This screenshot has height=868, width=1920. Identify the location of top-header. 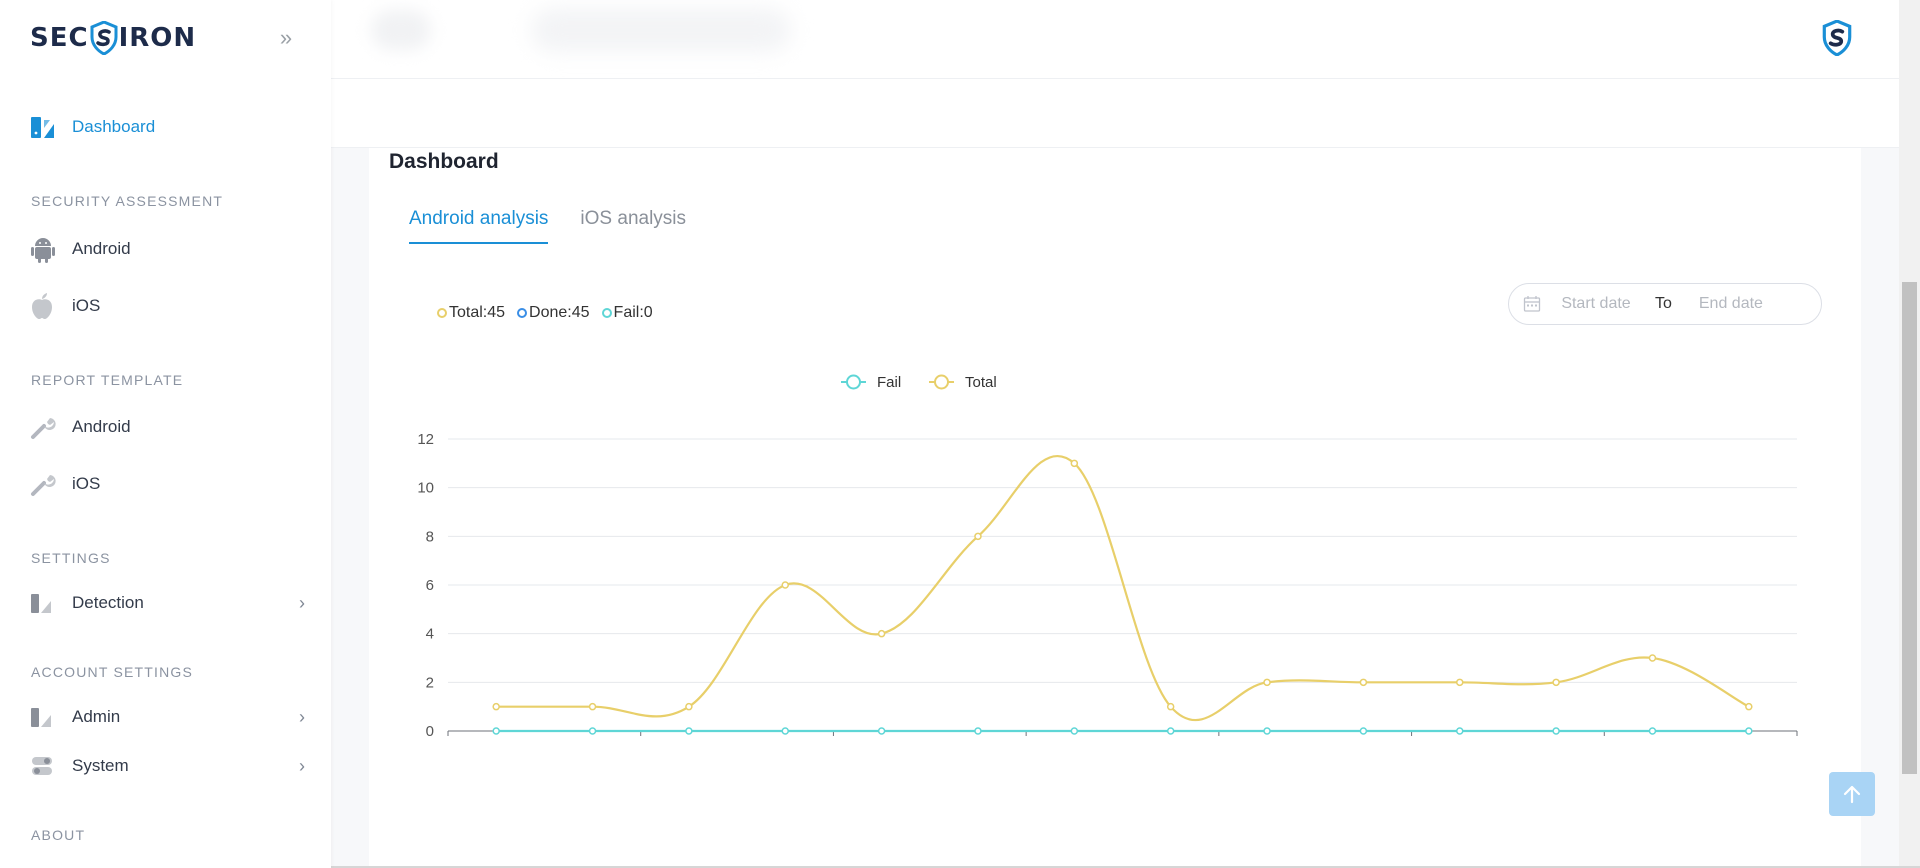
(1115, 74).